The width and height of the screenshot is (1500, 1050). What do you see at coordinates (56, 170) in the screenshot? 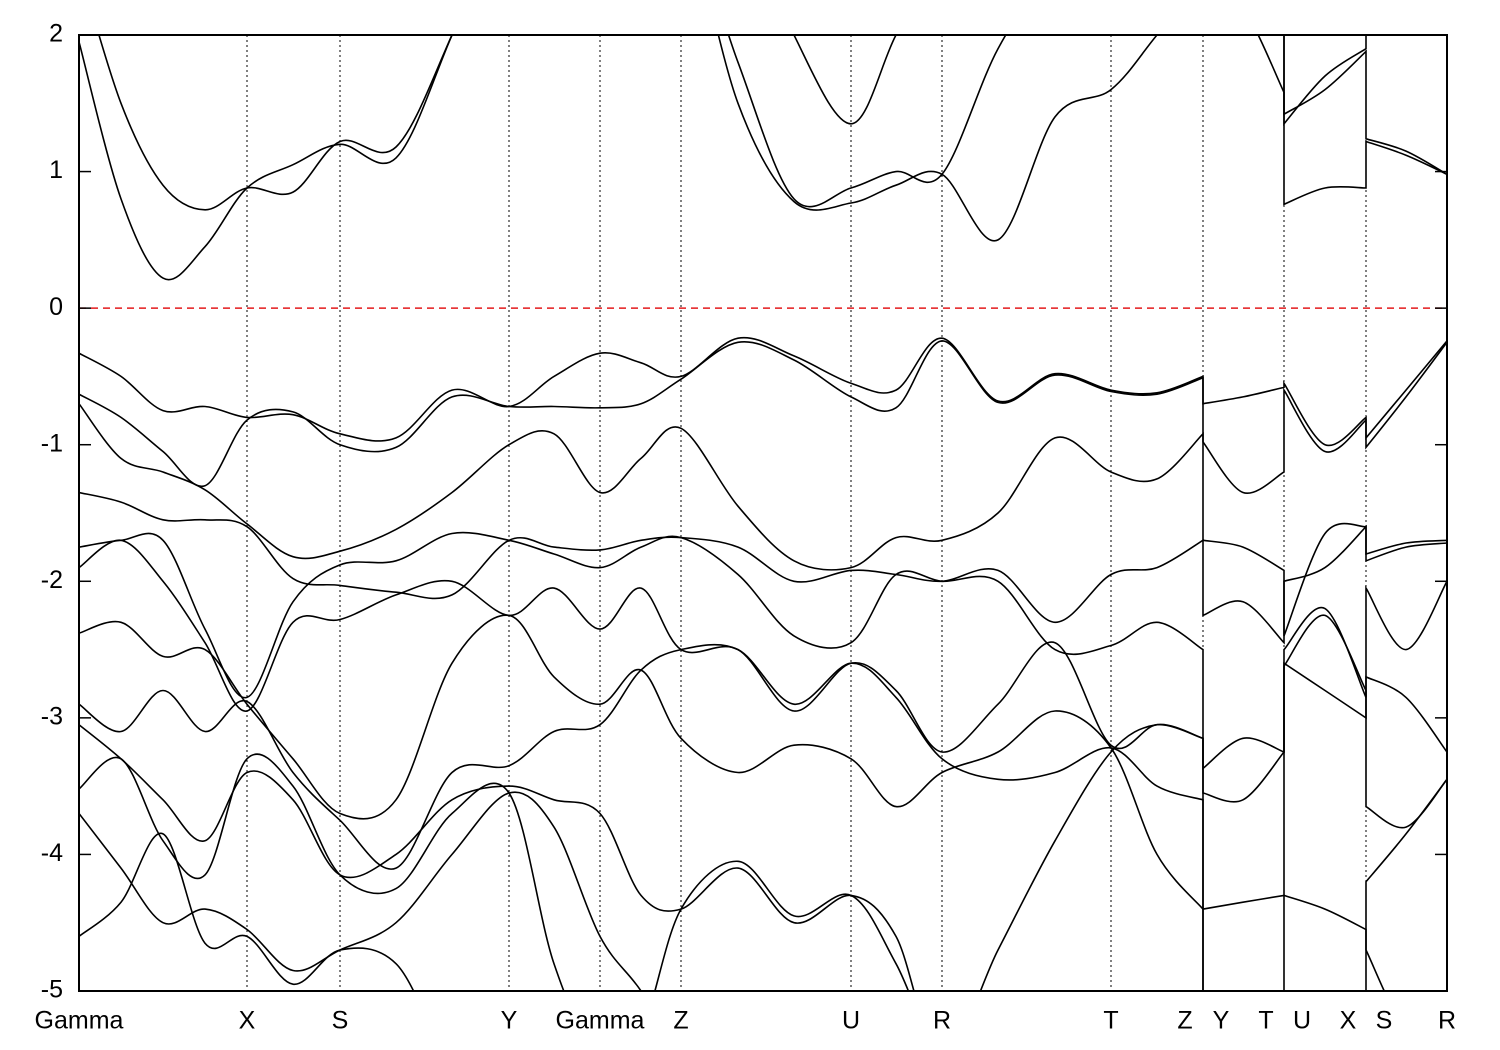
I see `y-tick-label: 1` at bounding box center [56, 170].